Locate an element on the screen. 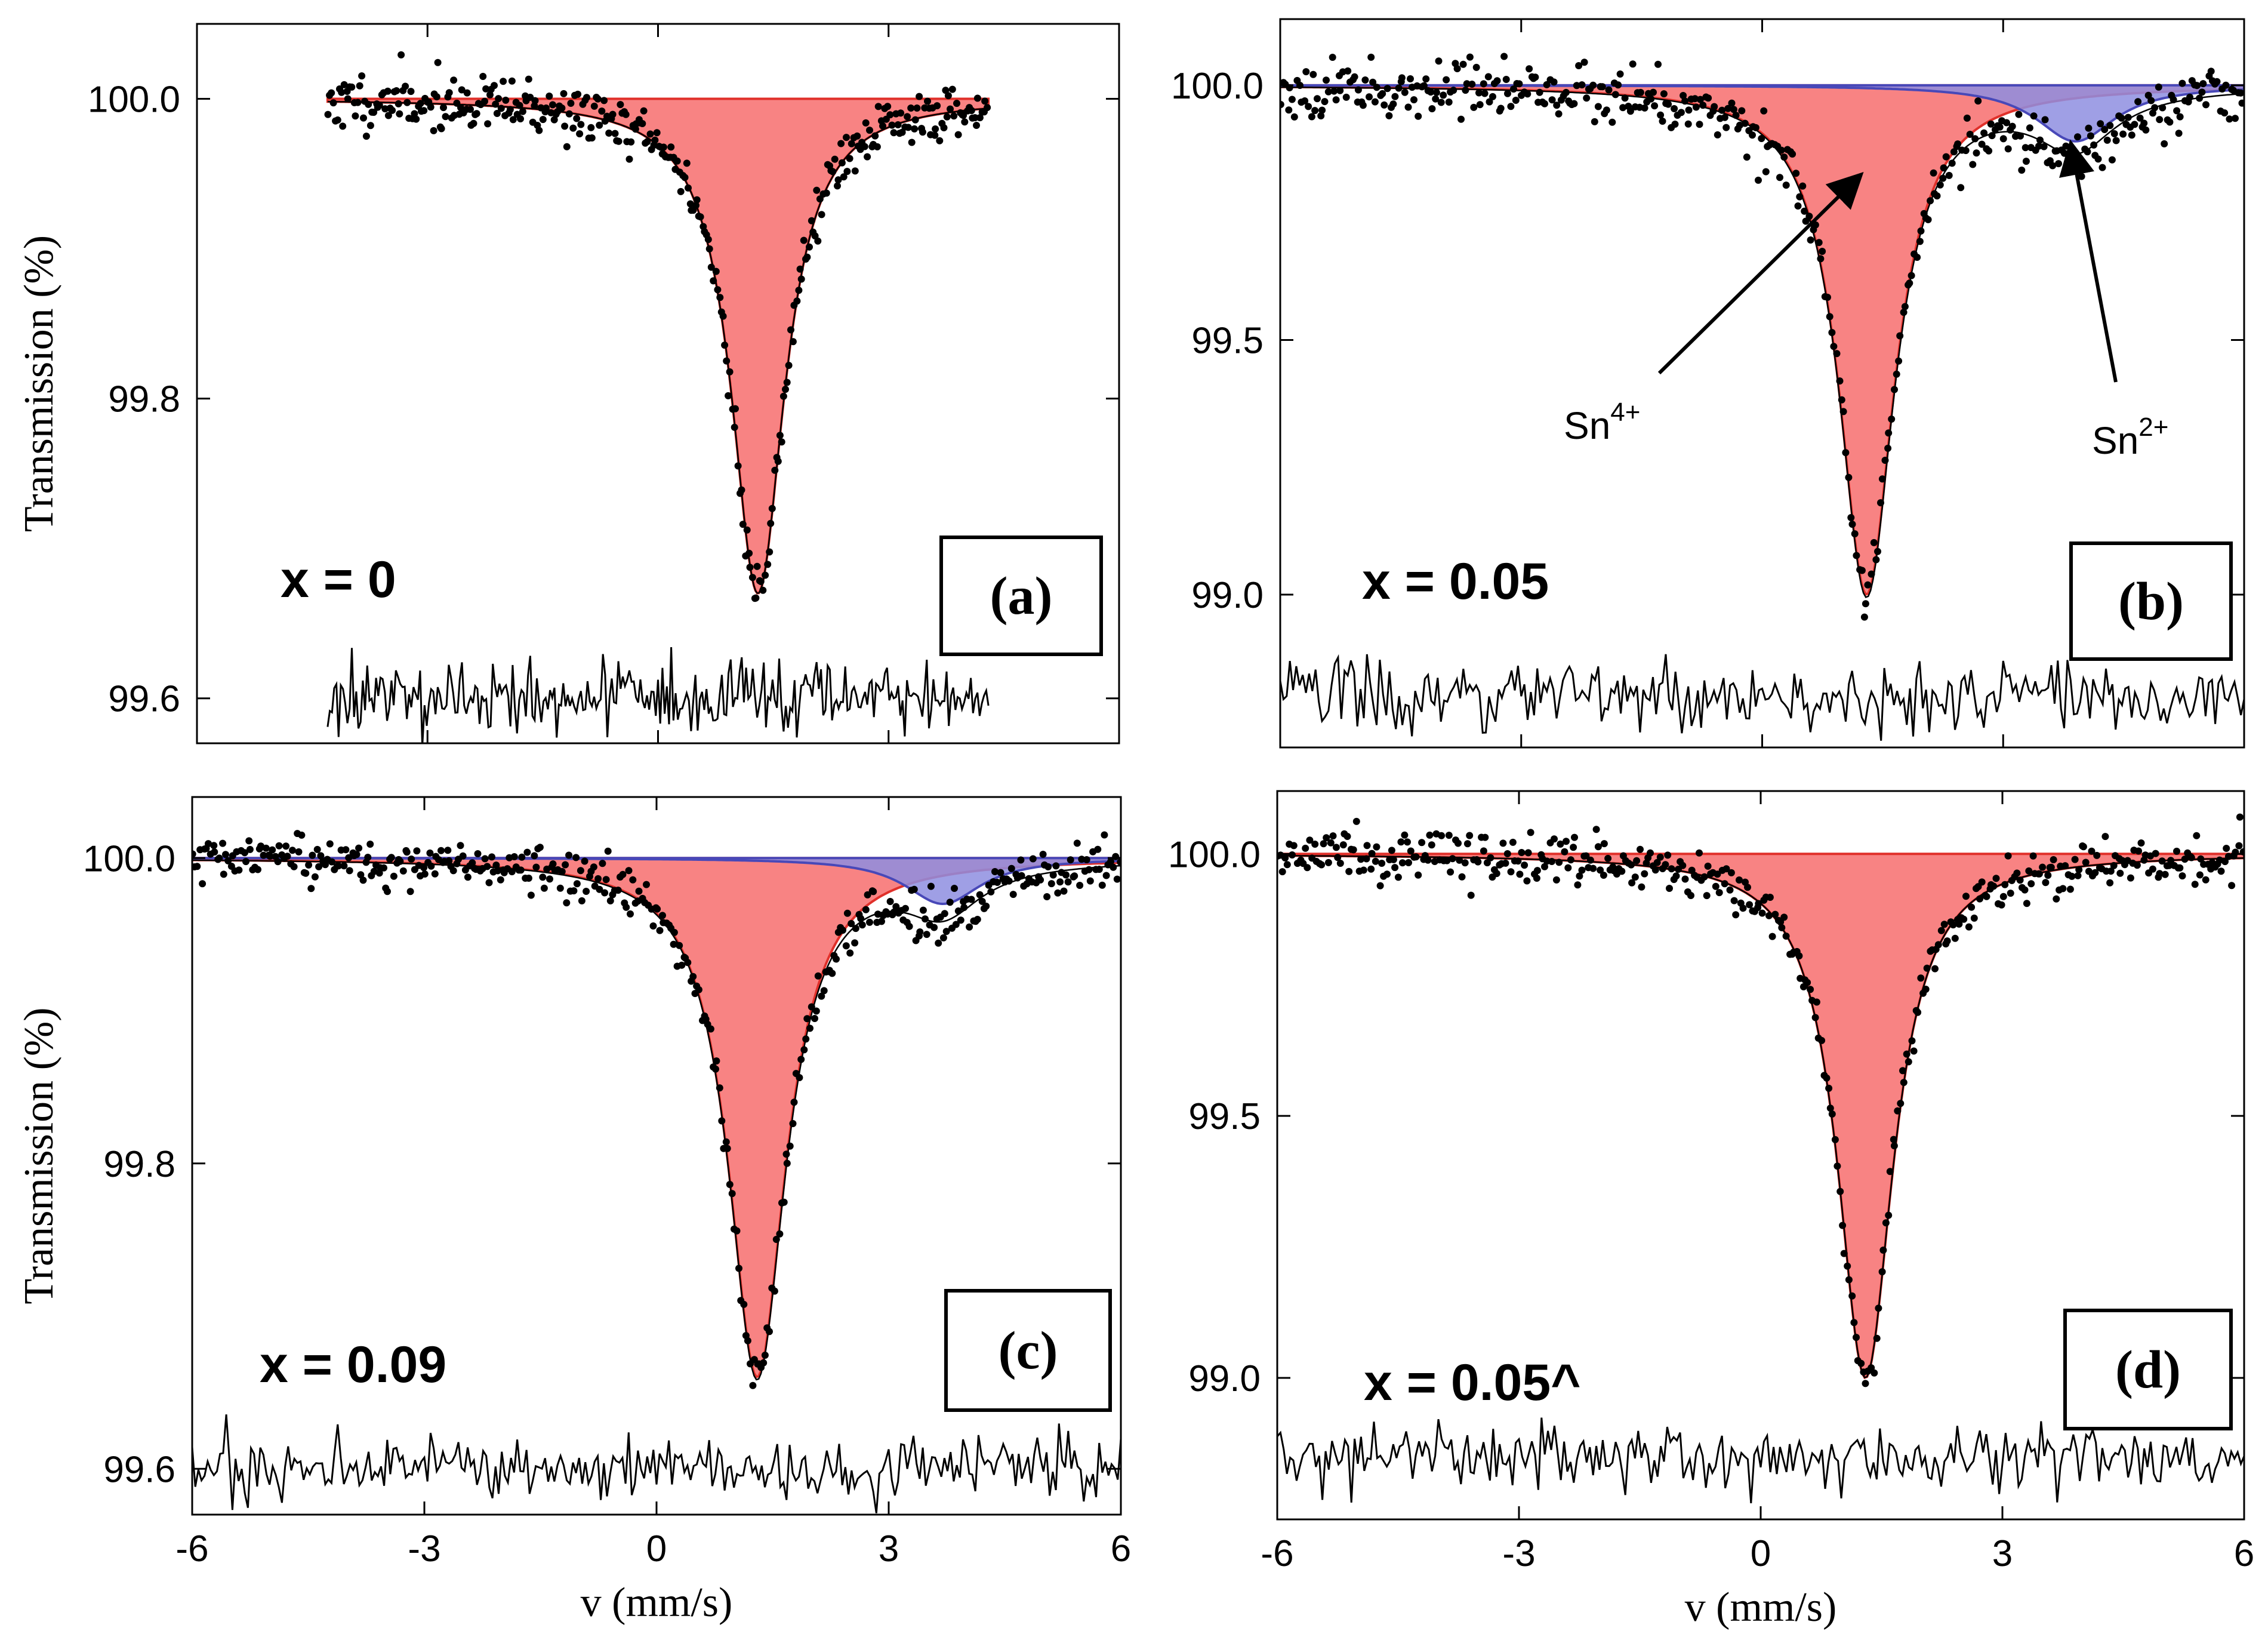 The width and height of the screenshot is (2268, 1637). y-tick-label: 100.0 is located at coordinates (1214, 855).